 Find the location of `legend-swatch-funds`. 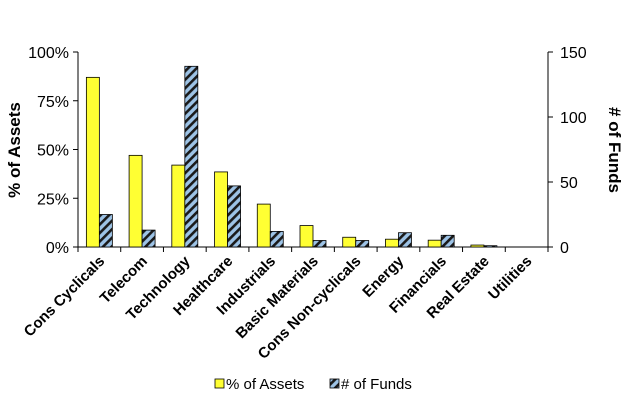

legend-swatch-funds is located at coordinates (334, 383).